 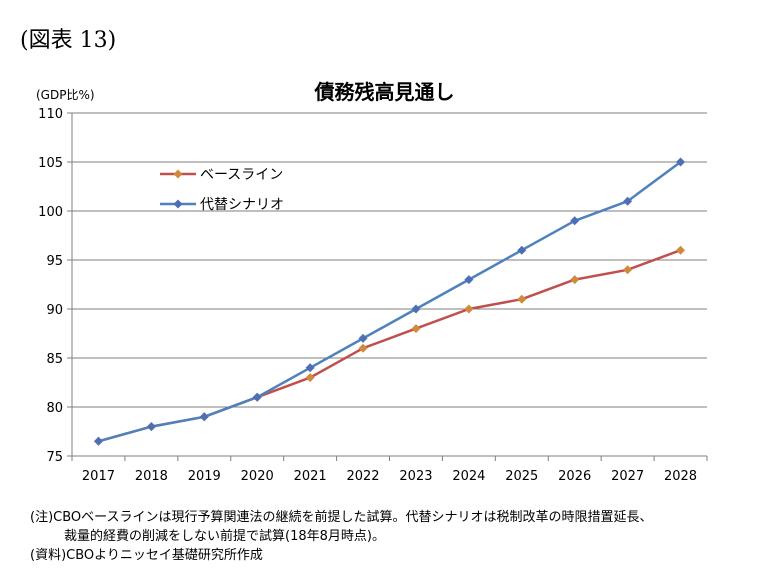 What do you see at coordinates (242, 205) in the screenshot?
I see `legend-label: 代替シナリオ` at bounding box center [242, 205].